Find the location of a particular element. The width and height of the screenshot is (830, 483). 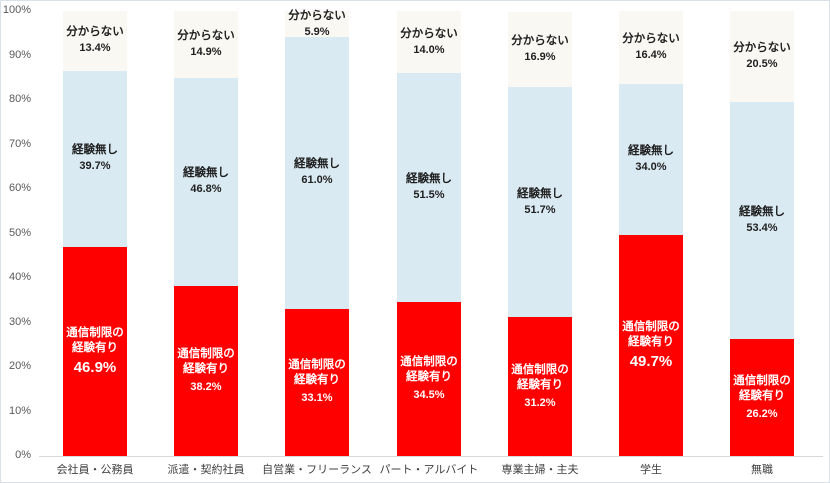

segment-value: 46.9% is located at coordinates (95, 368).